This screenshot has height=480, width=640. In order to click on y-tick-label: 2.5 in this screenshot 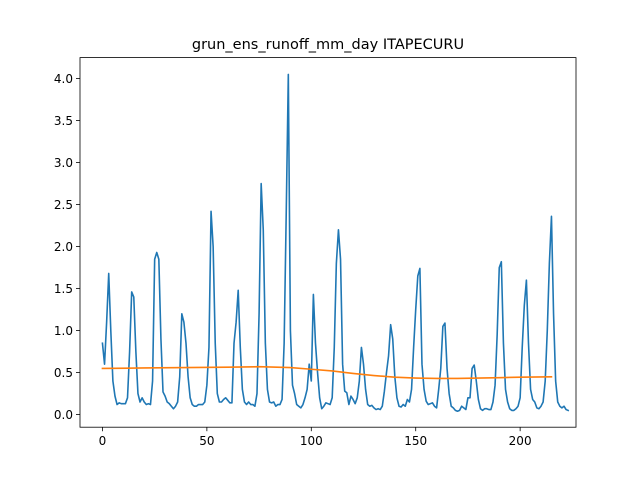, I will do `click(63, 205)`.